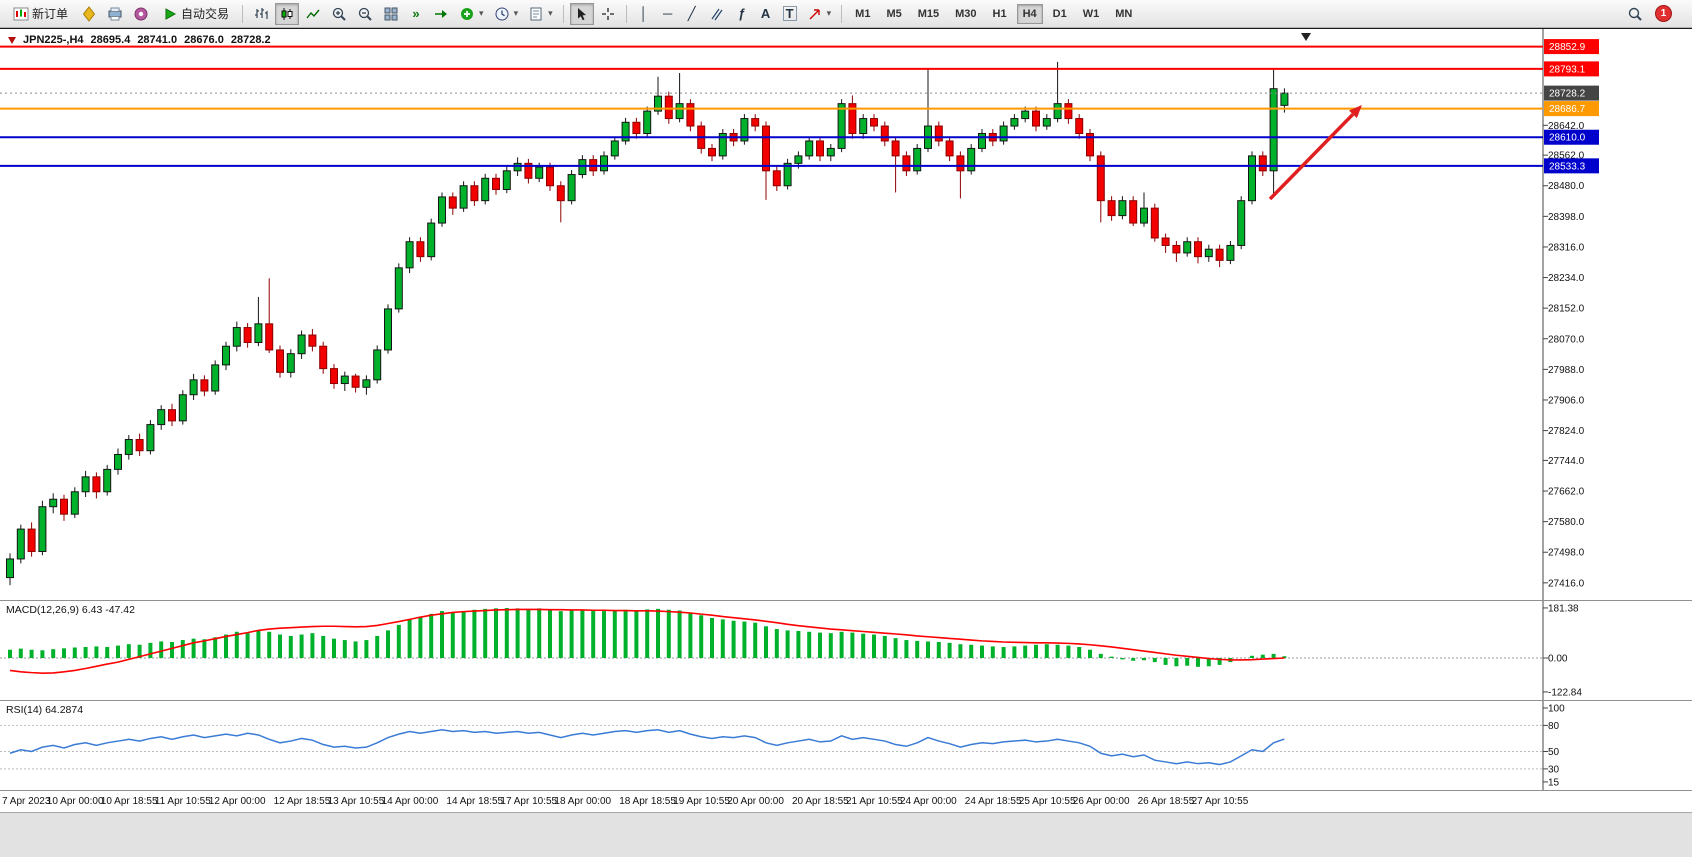 This screenshot has height=857, width=1692. What do you see at coordinates (846, 14) in the screenshot?
I see `main-toolbar: 新订单 自动交易 » ▾ ▾ ▾` at bounding box center [846, 14].